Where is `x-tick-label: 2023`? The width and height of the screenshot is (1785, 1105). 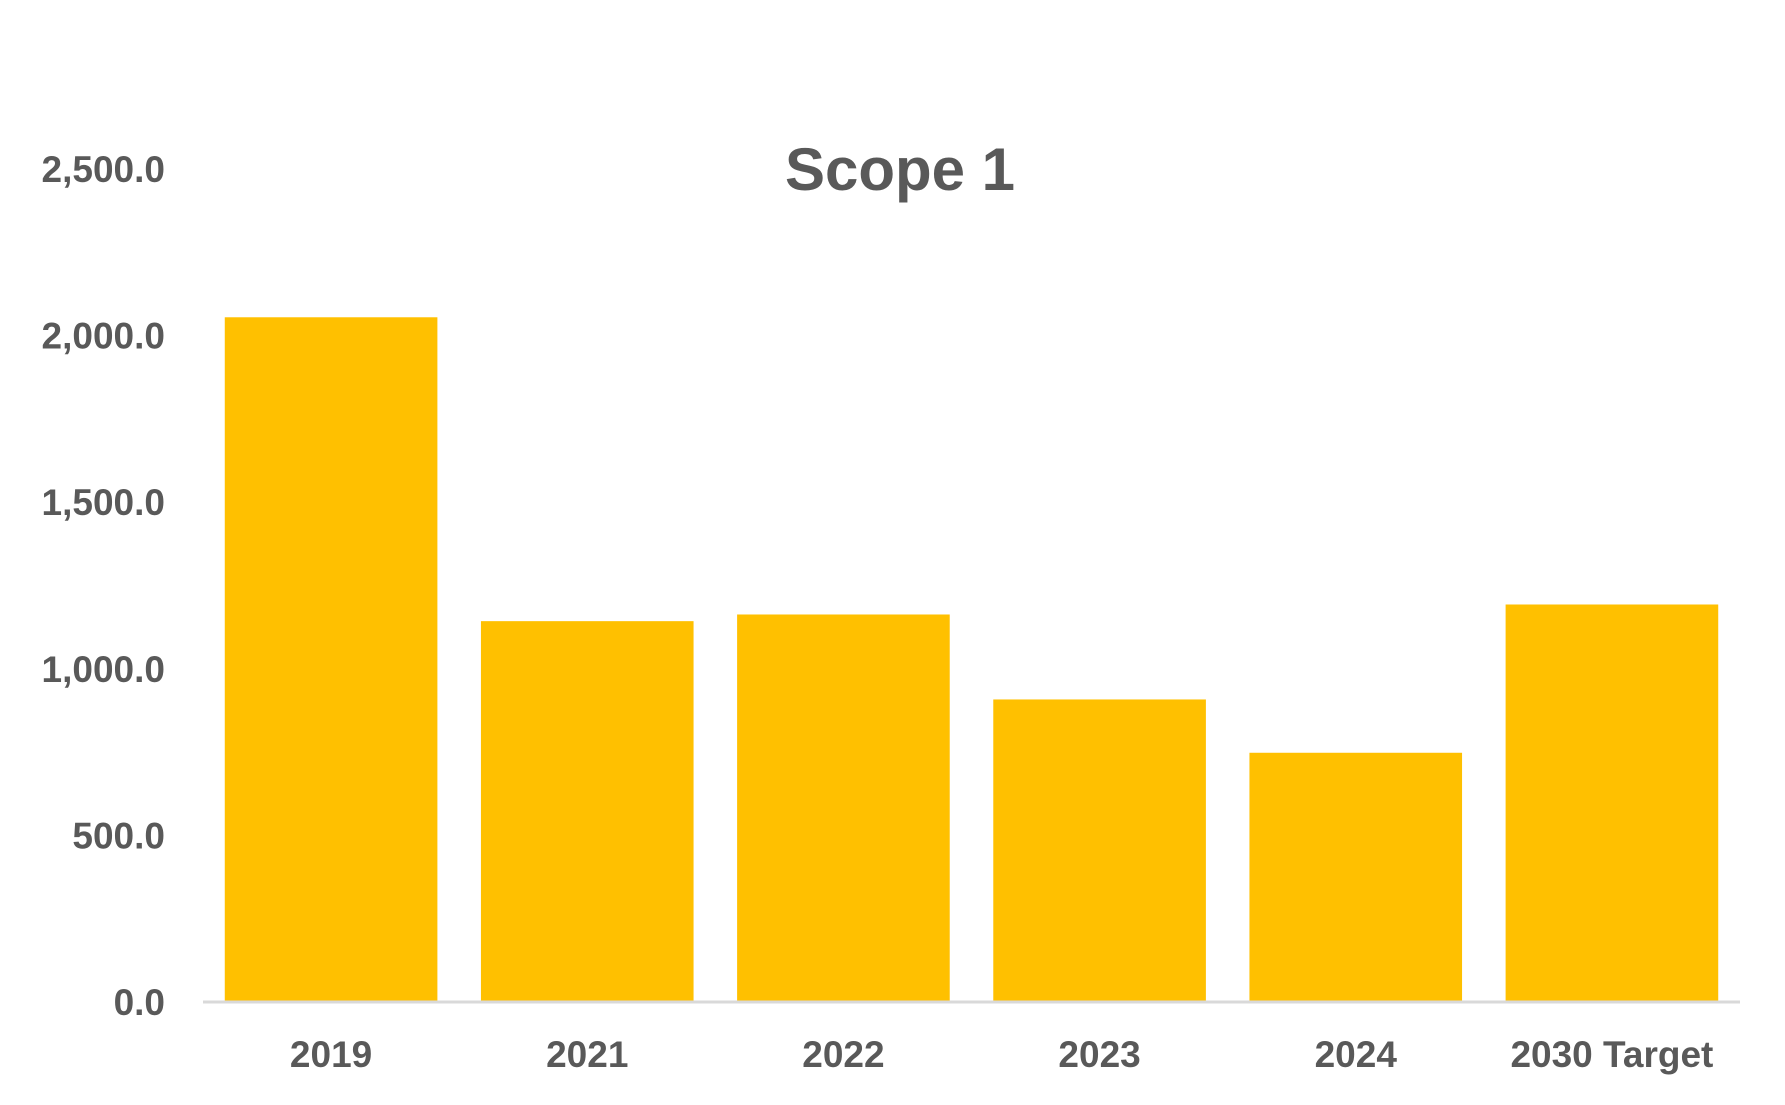
x-tick-label: 2023 is located at coordinates (1099, 1054).